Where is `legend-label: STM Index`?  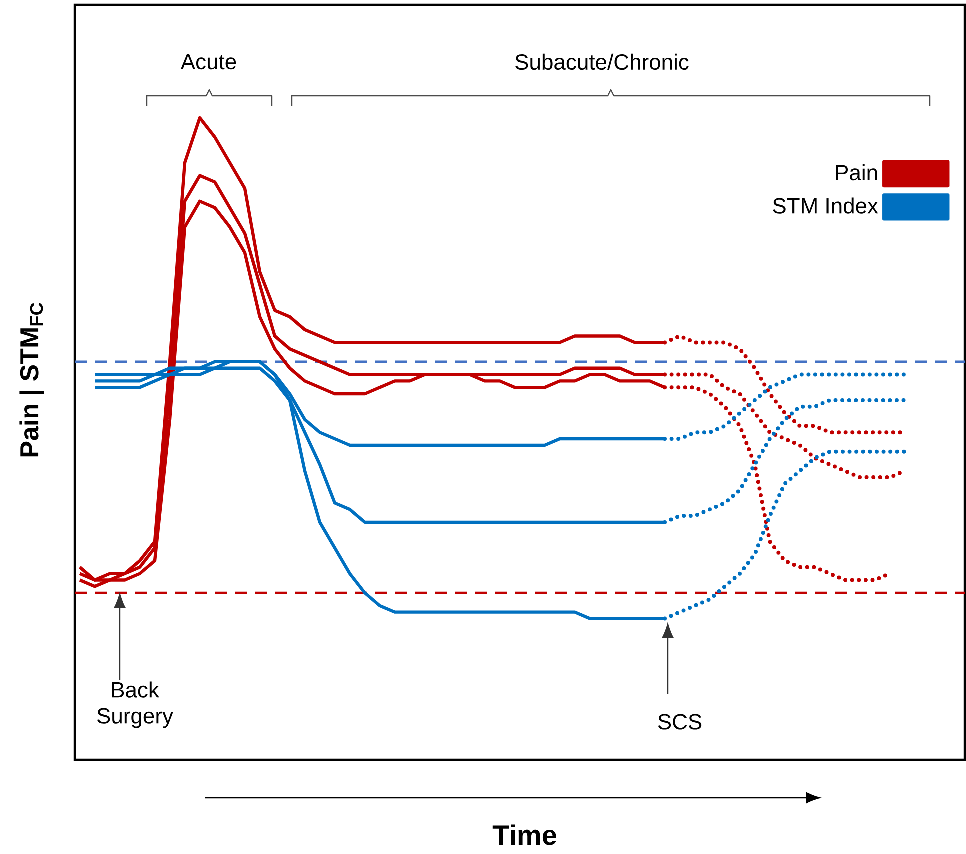 legend-label: STM Index is located at coordinates (825, 206).